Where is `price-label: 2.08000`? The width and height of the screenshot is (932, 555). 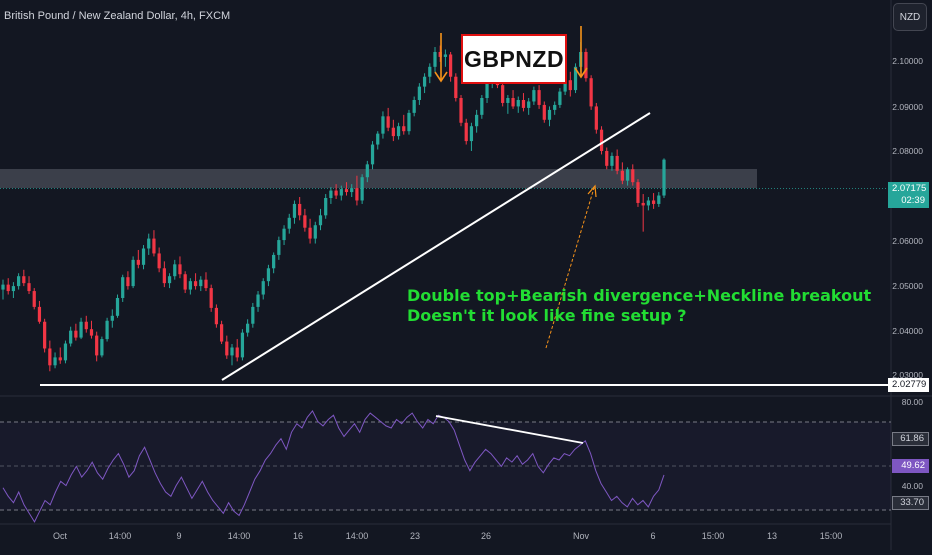
price-label: 2.08000 is located at coordinates (907, 151).